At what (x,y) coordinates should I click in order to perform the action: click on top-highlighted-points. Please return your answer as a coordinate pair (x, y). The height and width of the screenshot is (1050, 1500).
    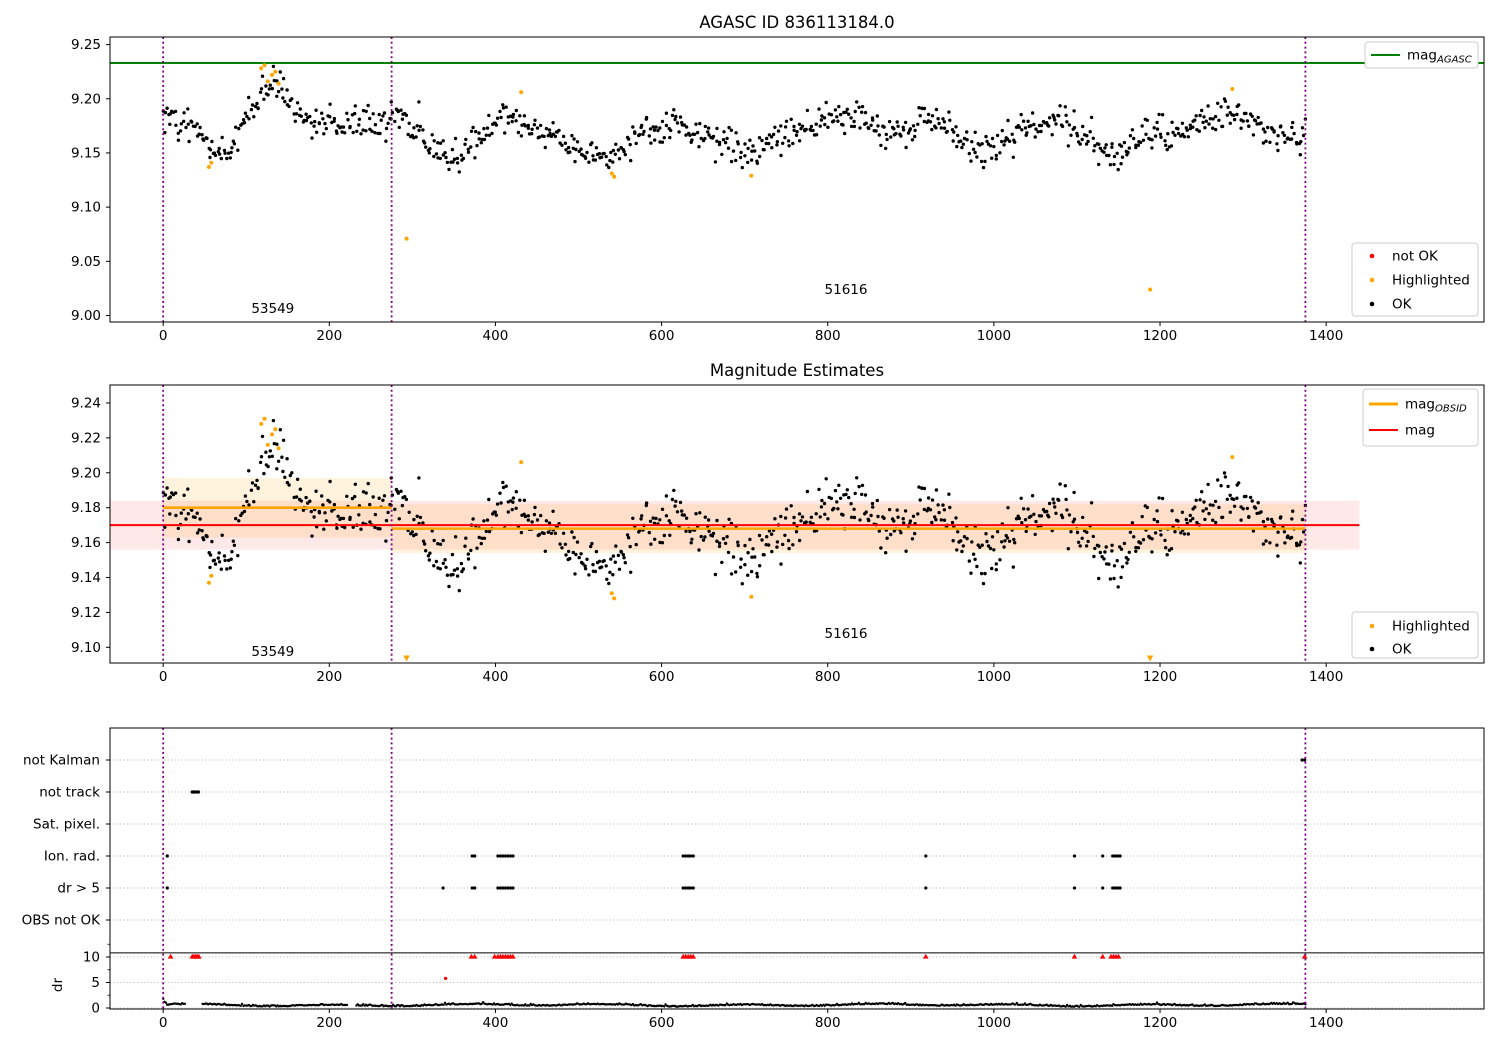
    Looking at the image, I should click on (720, 177).